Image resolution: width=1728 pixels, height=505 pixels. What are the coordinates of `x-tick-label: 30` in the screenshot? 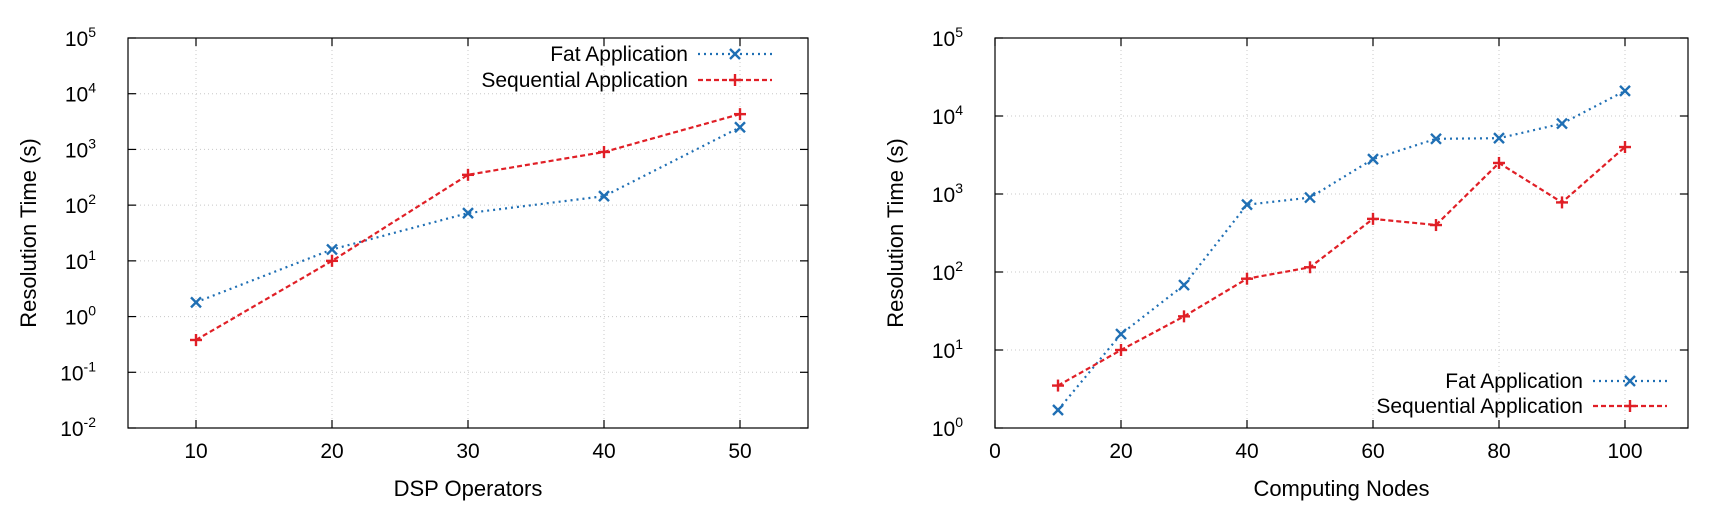 It's located at (467, 451).